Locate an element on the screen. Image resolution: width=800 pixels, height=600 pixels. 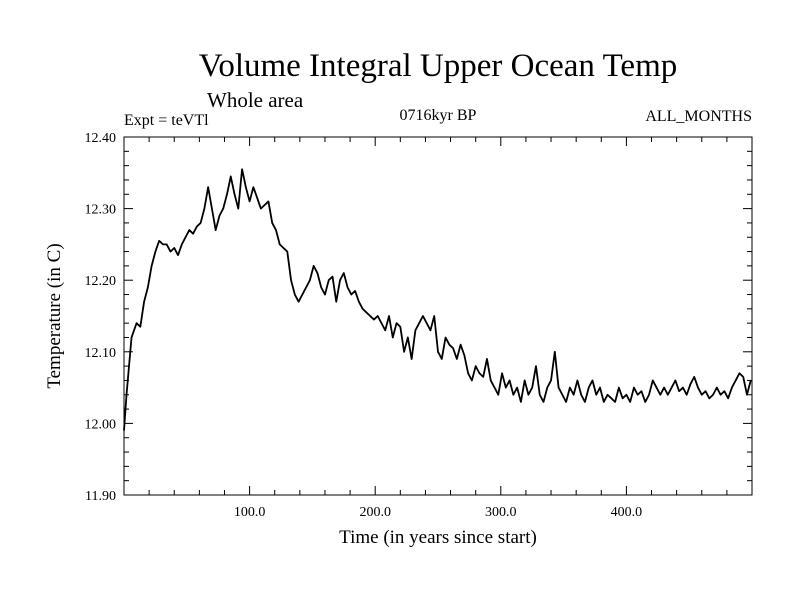
y-tick-label: 11.90 is located at coordinates (100, 496).